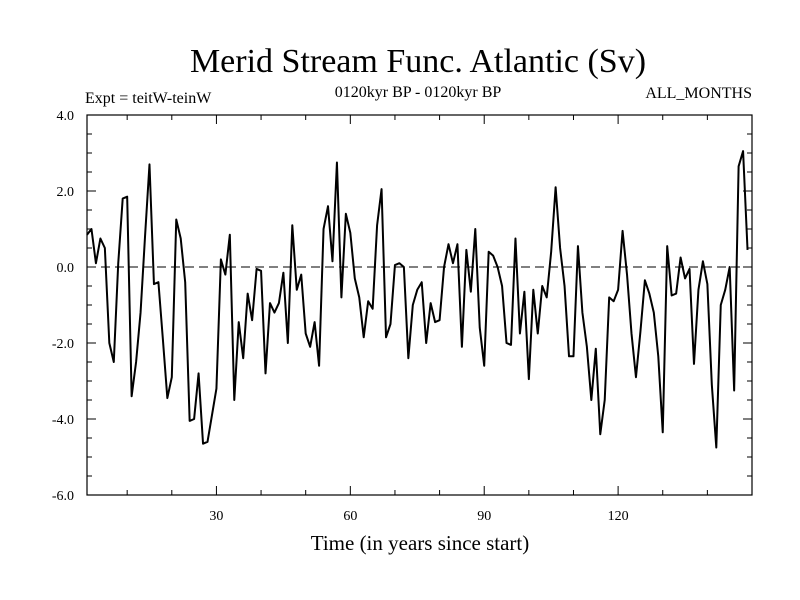 The height and width of the screenshot is (600, 800). I want to click on x-tick-label: 90, so click(484, 516).